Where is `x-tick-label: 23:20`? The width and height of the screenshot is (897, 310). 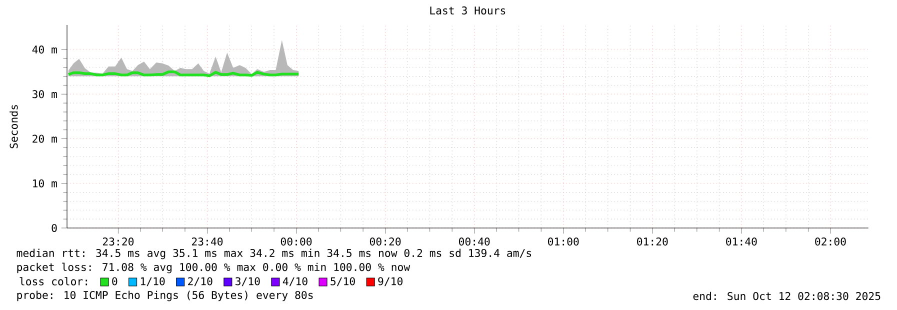 x-tick-label: 23:20 is located at coordinates (118, 241).